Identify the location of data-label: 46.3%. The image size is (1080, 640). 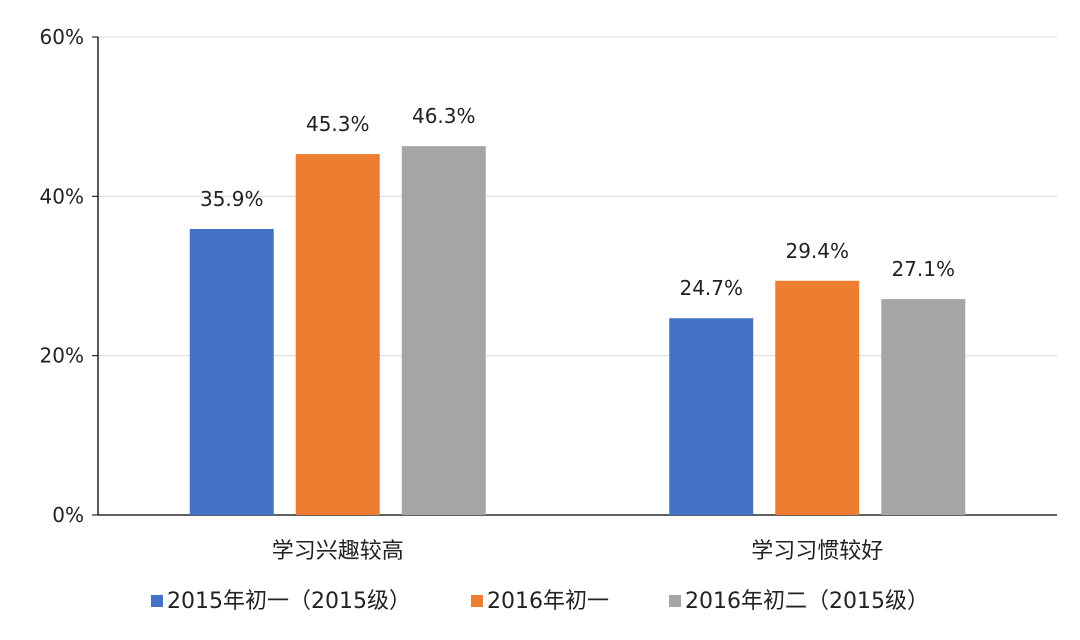
(444, 116).